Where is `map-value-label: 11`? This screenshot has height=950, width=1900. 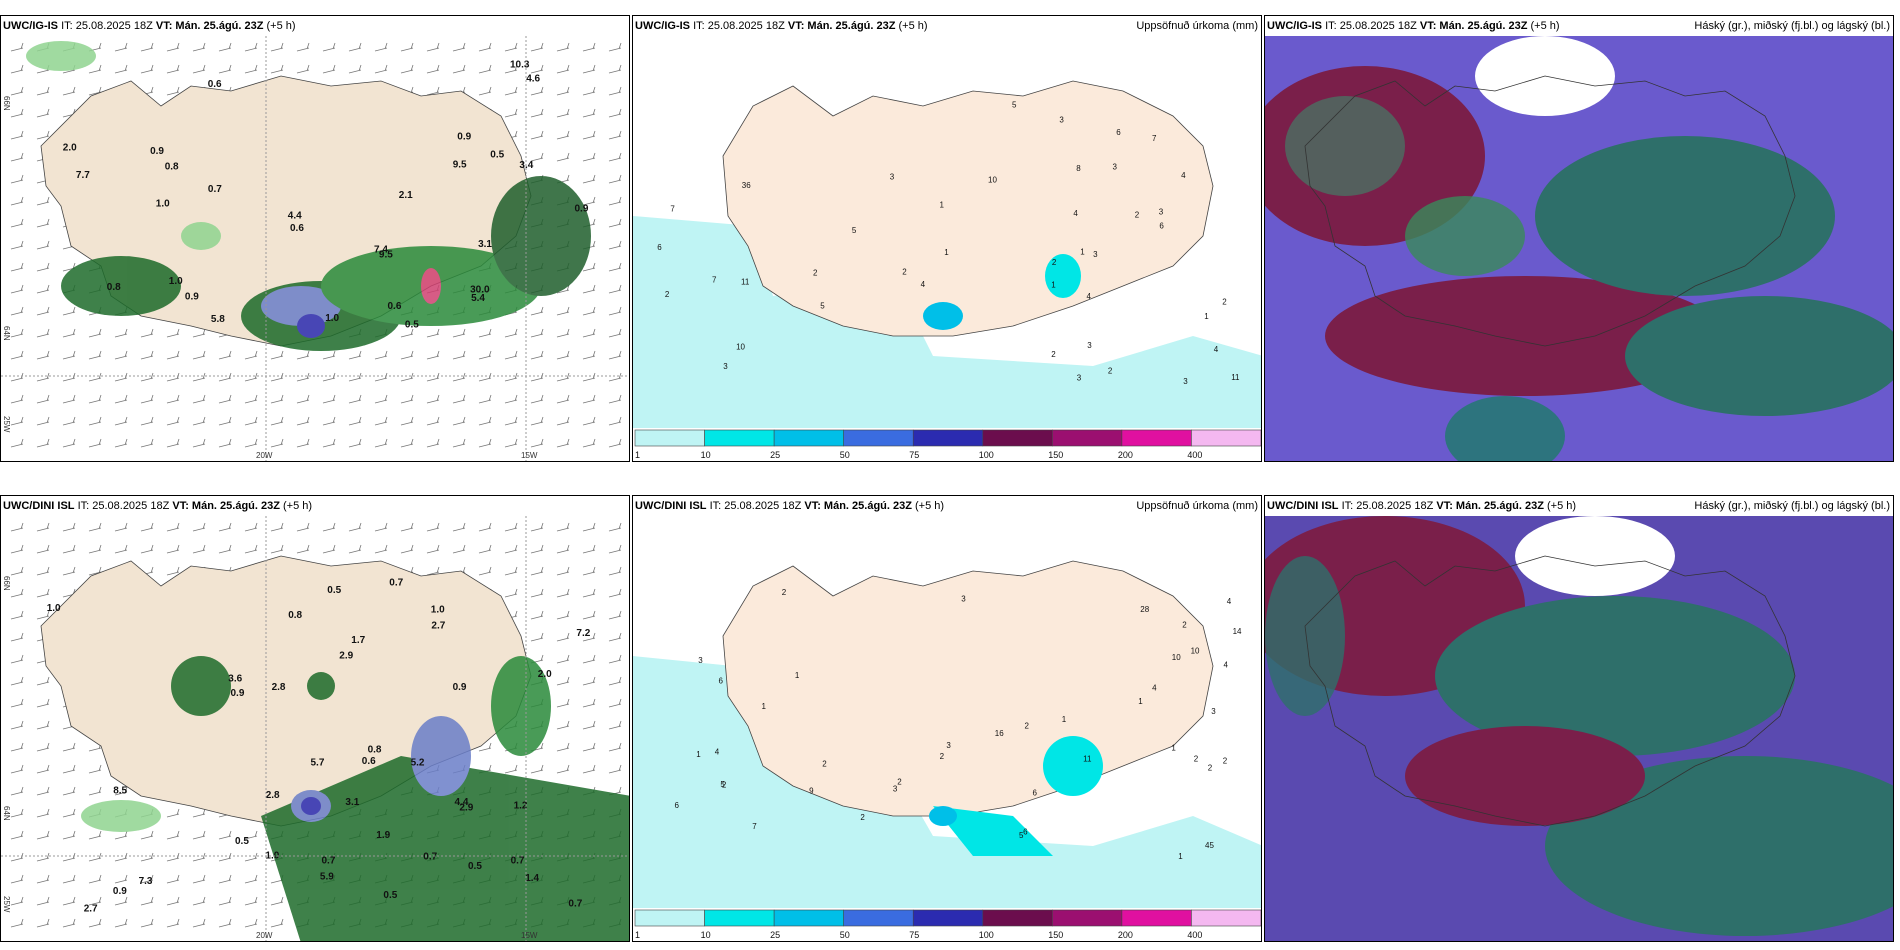 map-value-label: 11 is located at coordinates (1235, 377).